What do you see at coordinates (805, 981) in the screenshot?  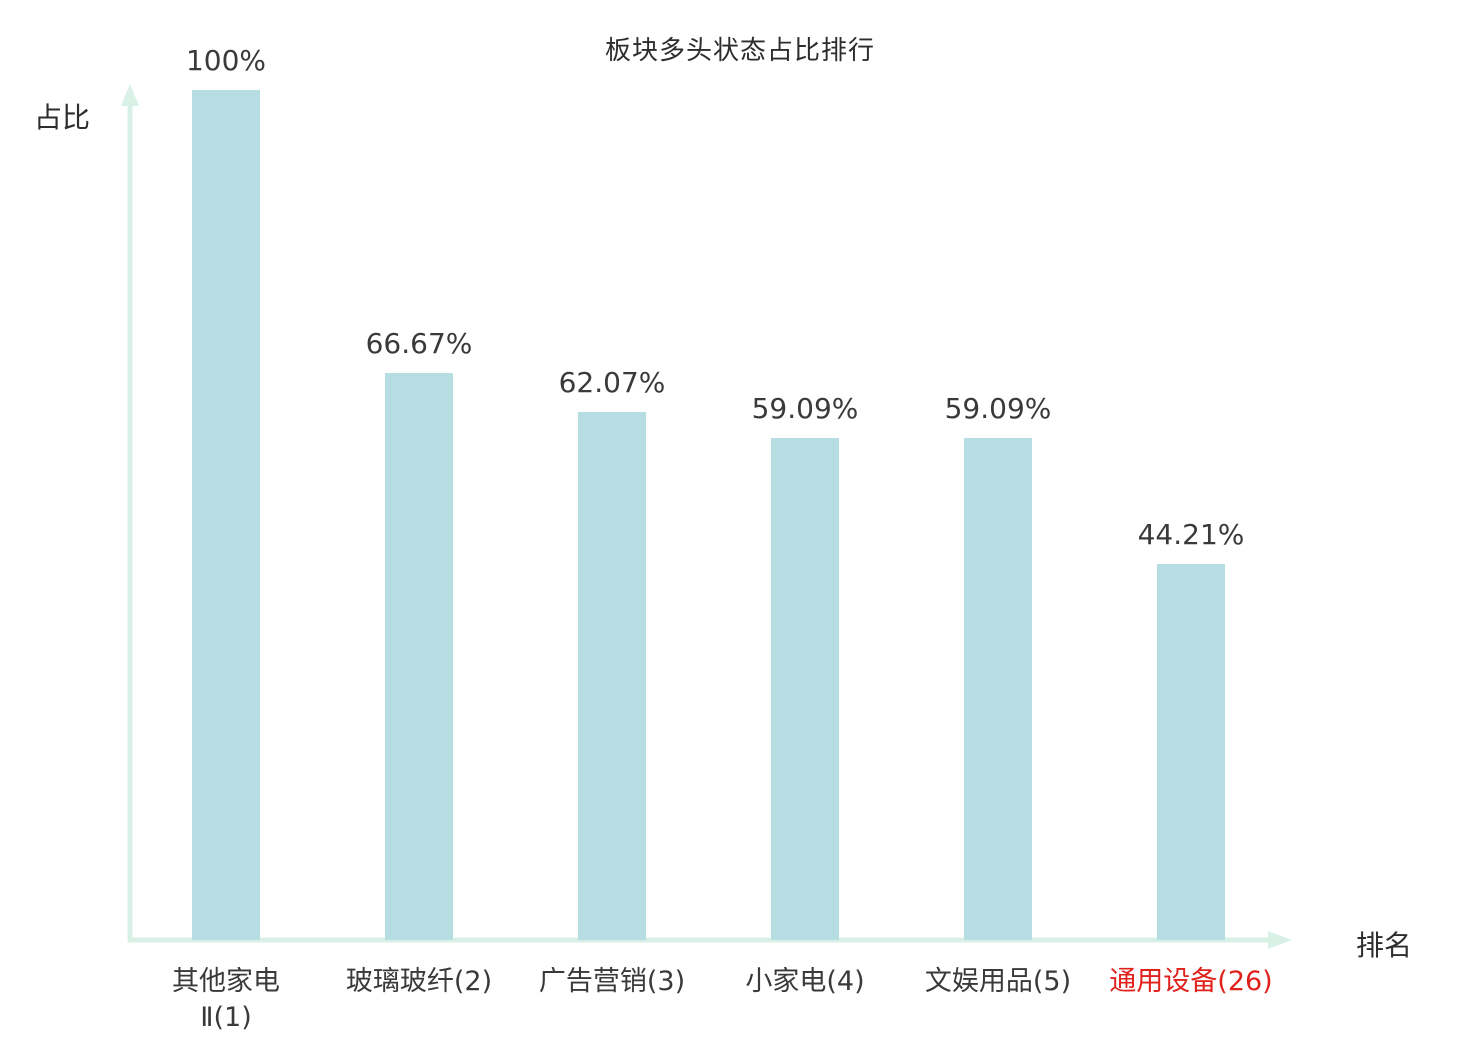 I see `category-label-4: 小家电(4)` at bounding box center [805, 981].